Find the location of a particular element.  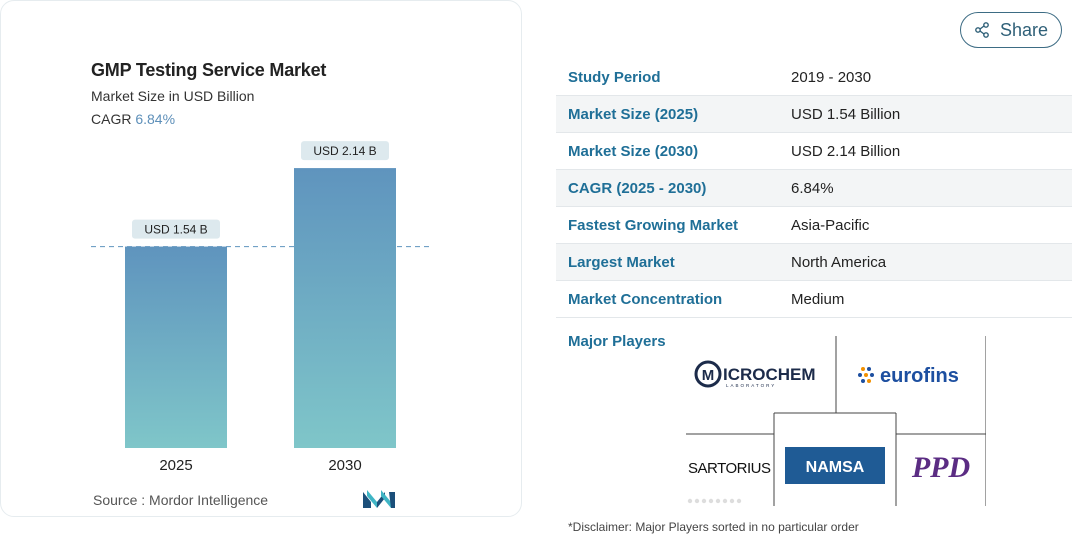

table-row: Market Size (2030) USD 2.14 Billion is located at coordinates (814, 151).